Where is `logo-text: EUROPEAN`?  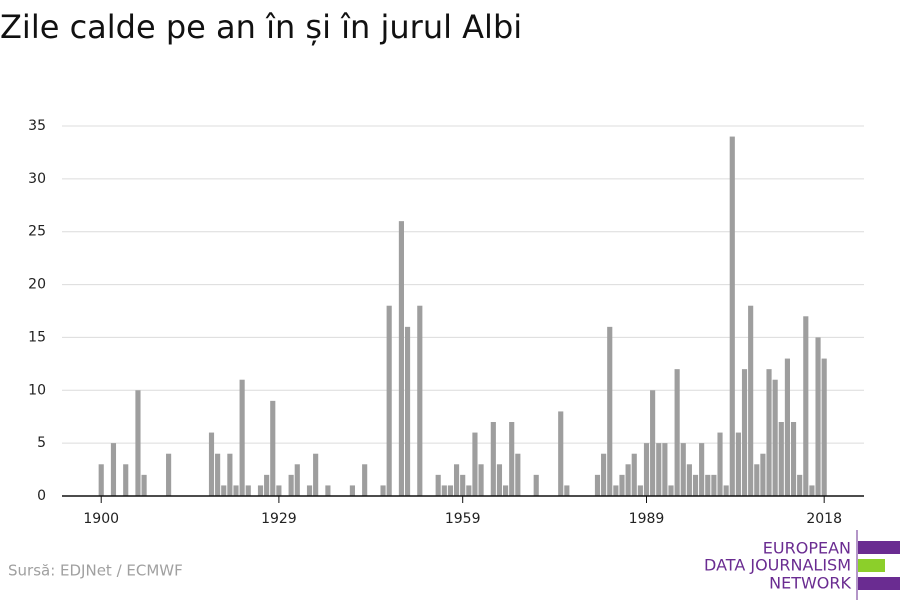 logo-text: EUROPEAN is located at coordinates (807, 548).